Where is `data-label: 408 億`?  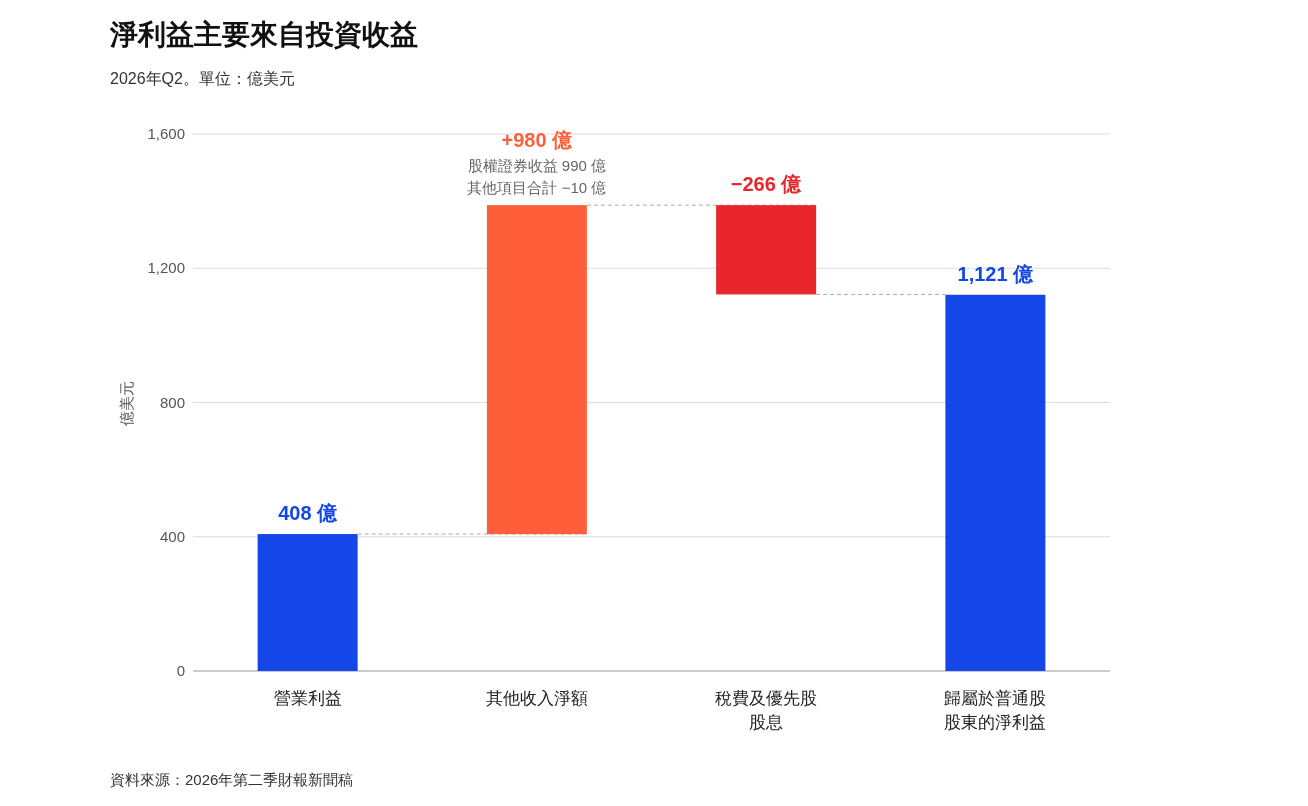 data-label: 408 億 is located at coordinates (308, 513).